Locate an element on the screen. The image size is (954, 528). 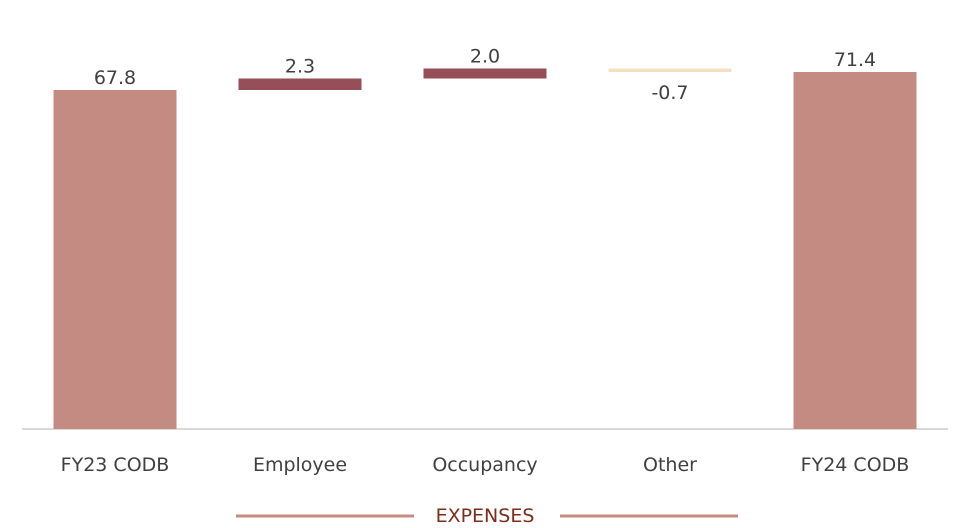
bar-fy24-codb is located at coordinates (855, 250).